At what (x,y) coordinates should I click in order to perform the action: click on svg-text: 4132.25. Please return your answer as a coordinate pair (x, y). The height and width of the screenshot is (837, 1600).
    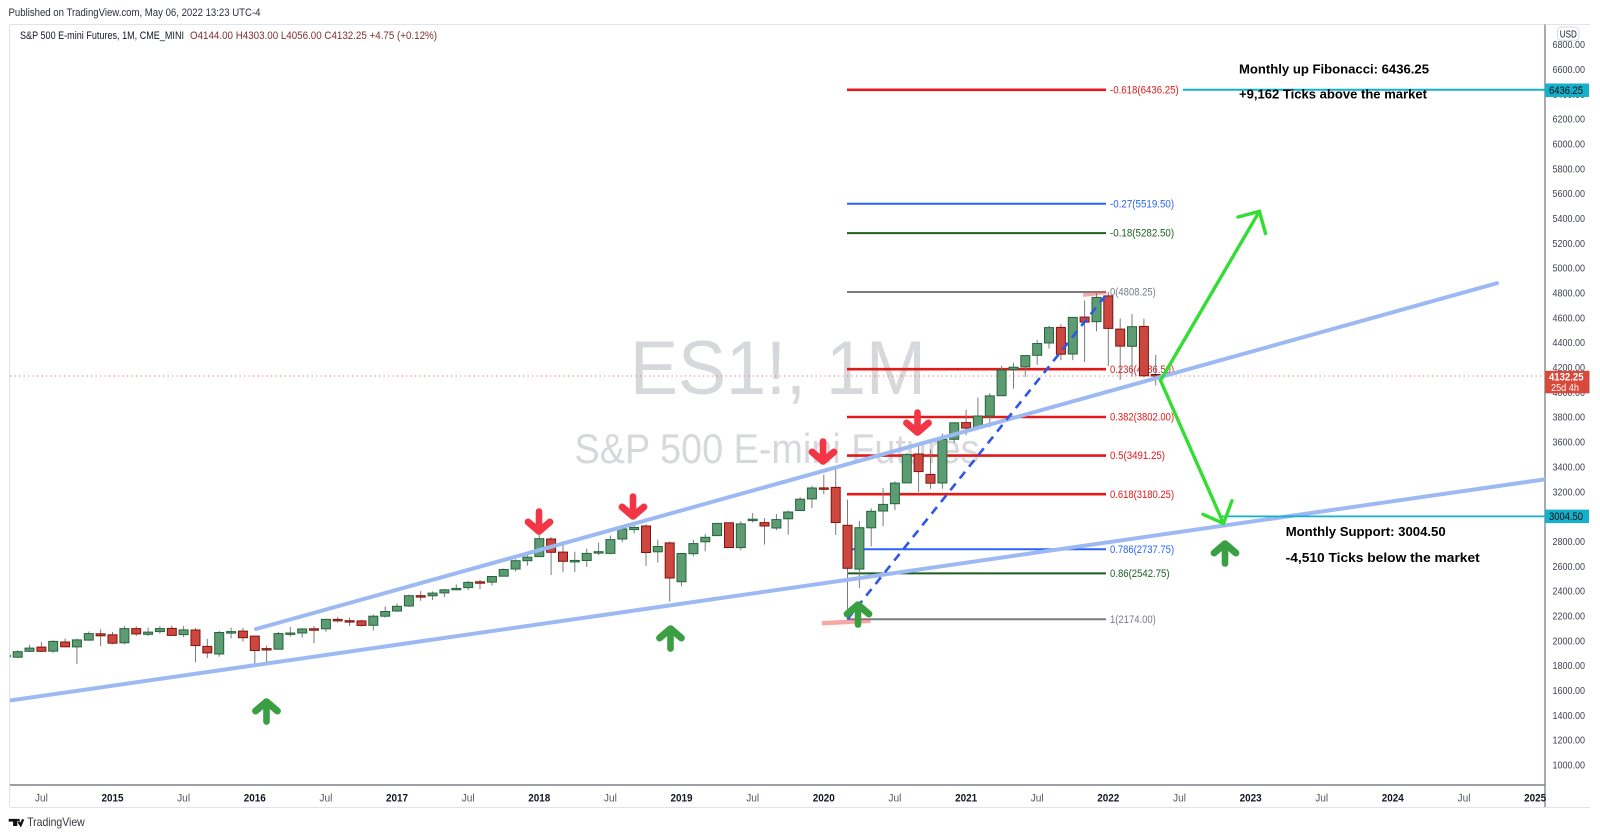
    Looking at the image, I should click on (1566, 378).